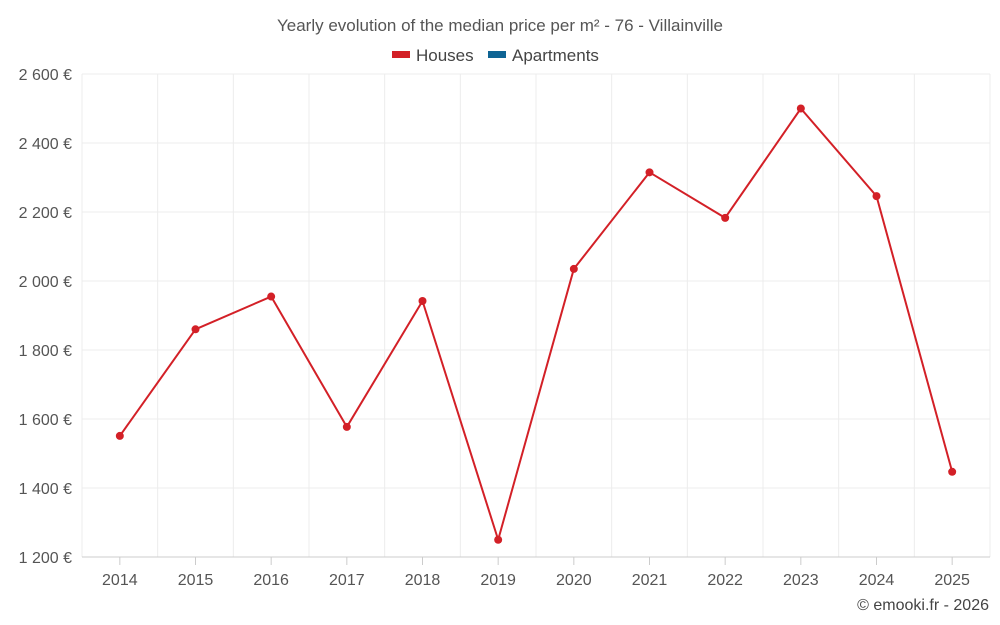  I want to click on x-tick-label: 2019, so click(498, 580).